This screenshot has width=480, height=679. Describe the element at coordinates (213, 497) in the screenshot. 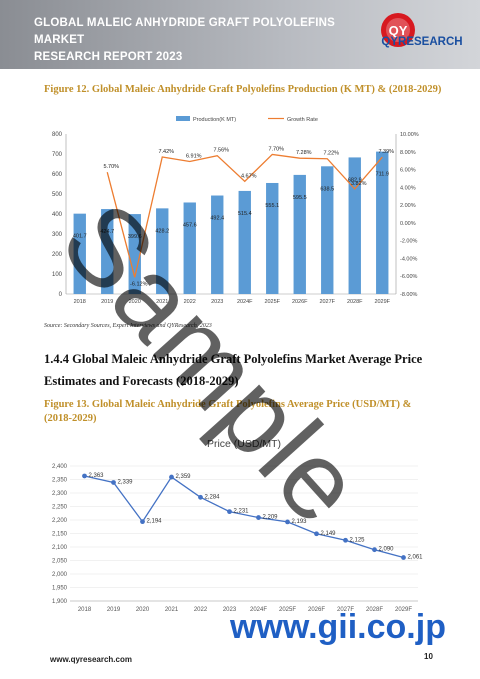

I see `price-label: 2,284` at that location.